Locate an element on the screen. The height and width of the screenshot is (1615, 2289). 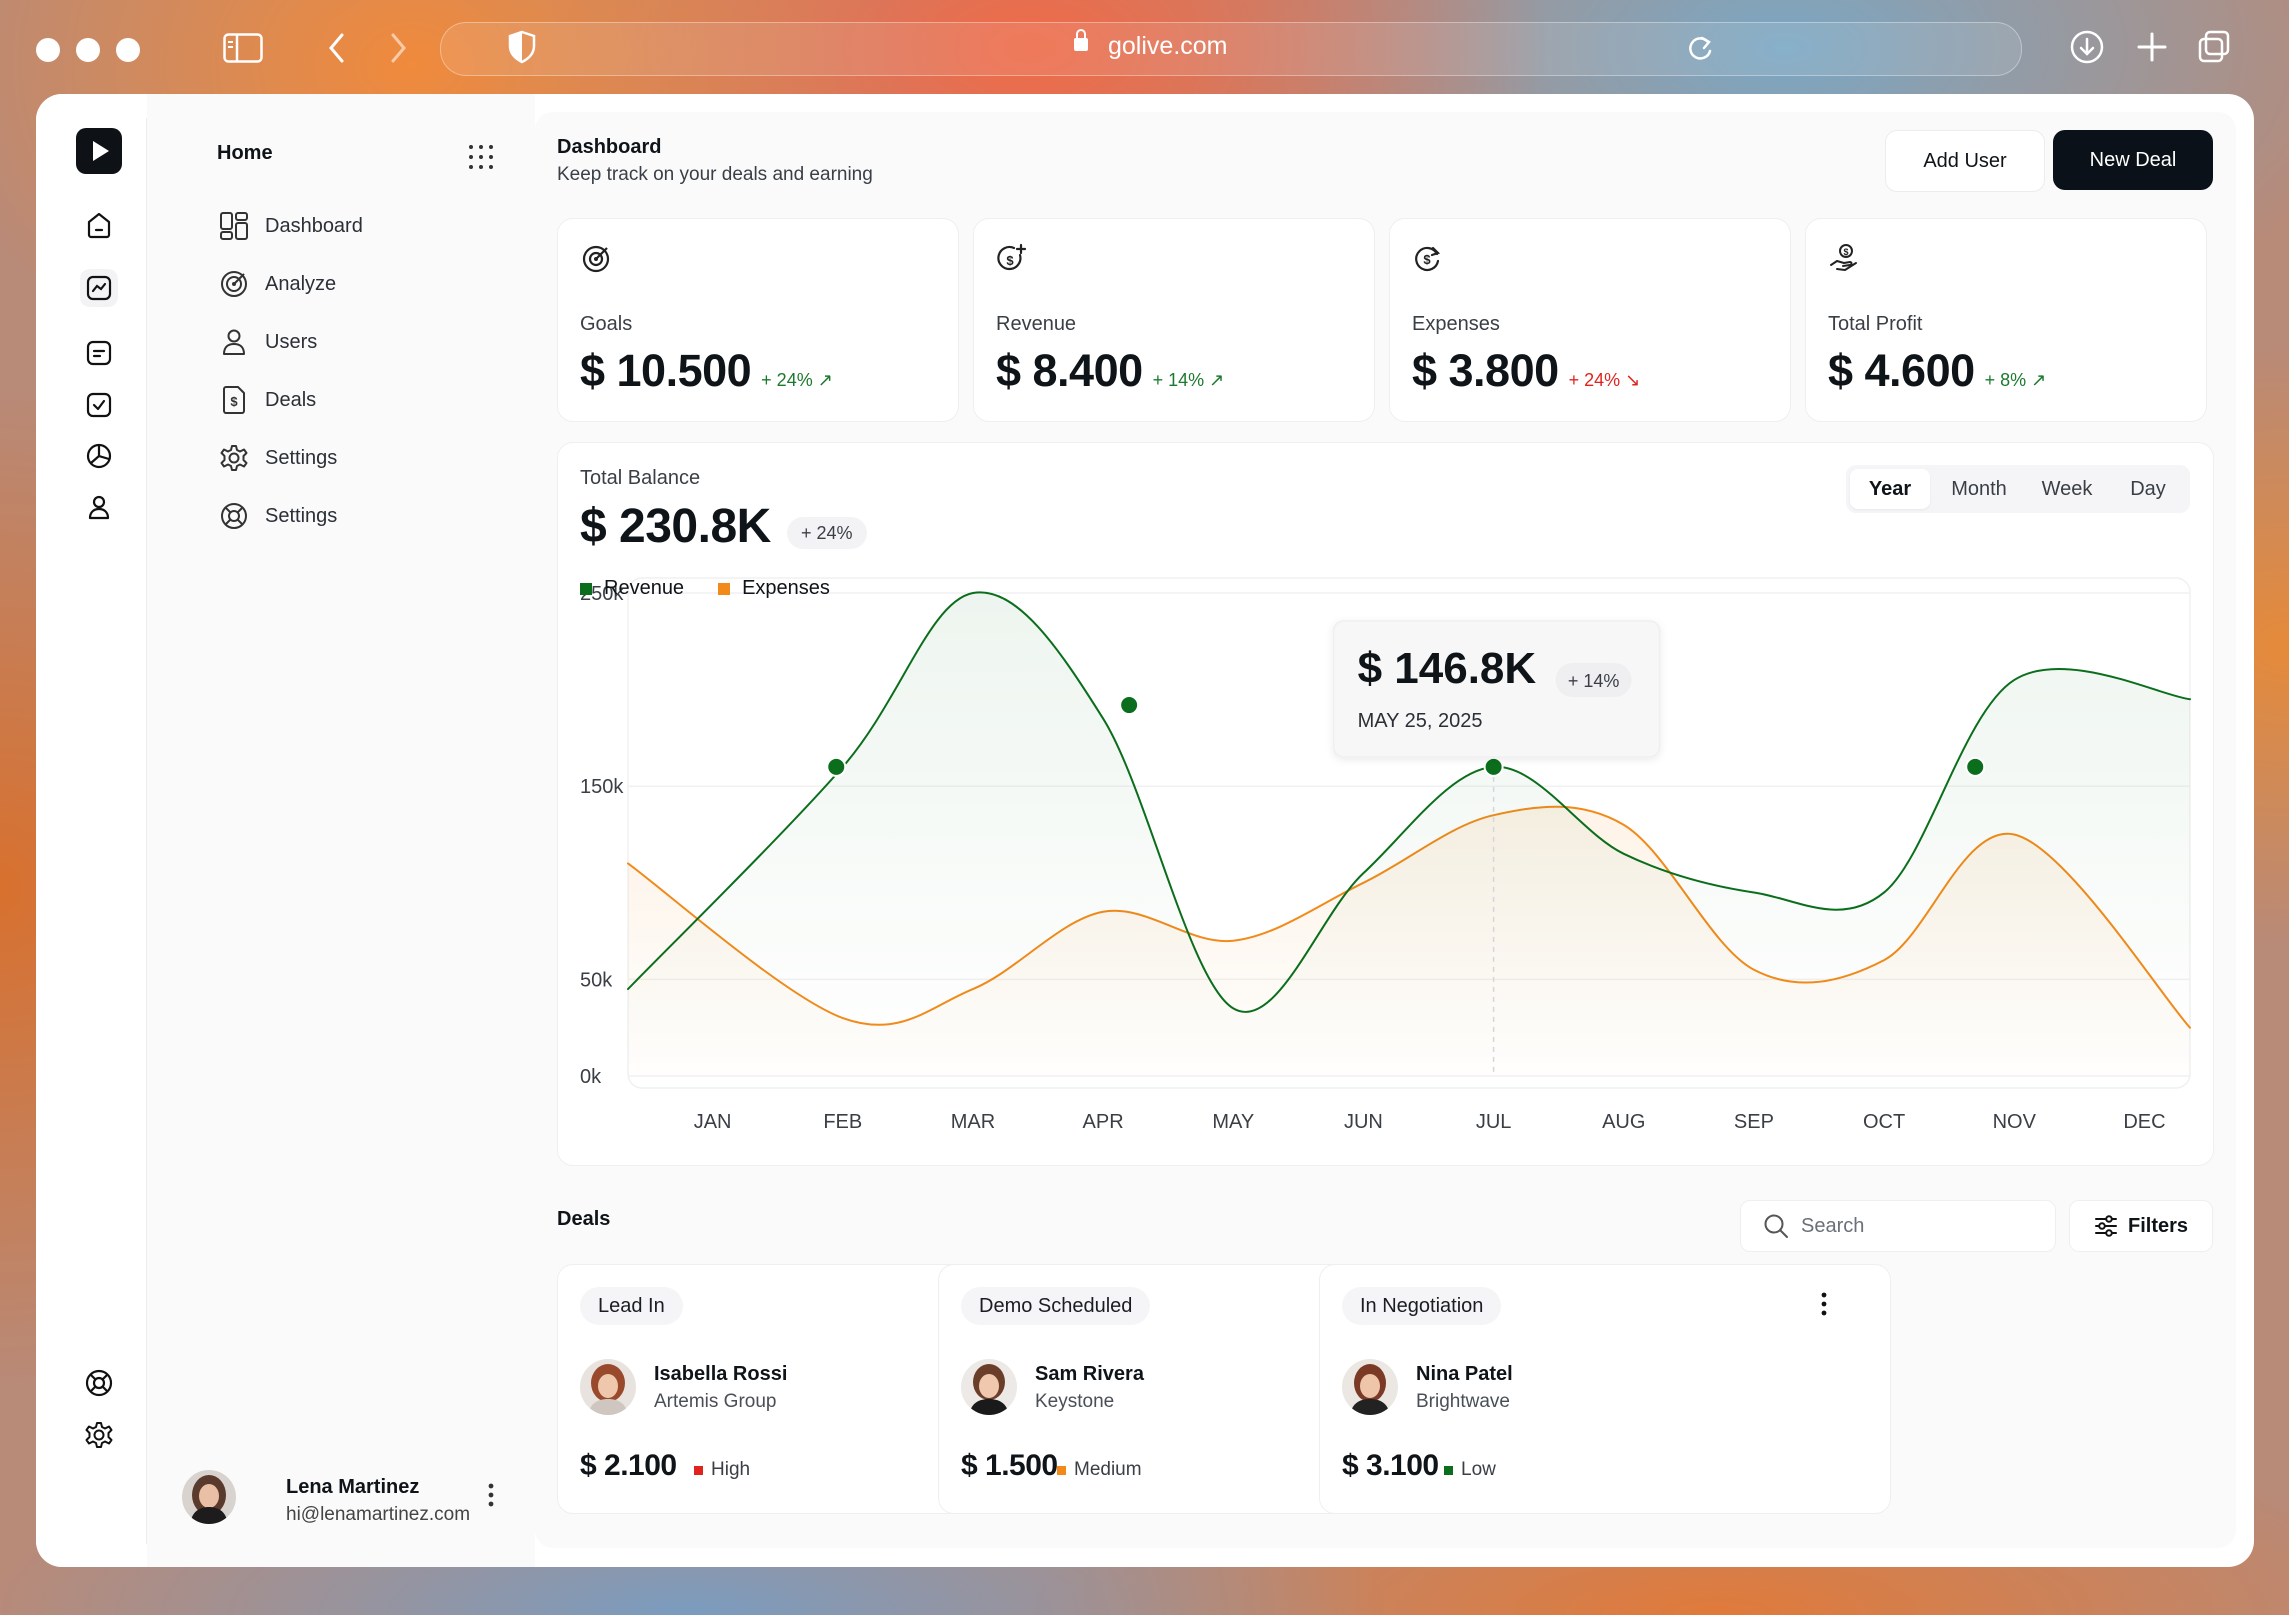
address-bar is located at coordinates (1231, 49).